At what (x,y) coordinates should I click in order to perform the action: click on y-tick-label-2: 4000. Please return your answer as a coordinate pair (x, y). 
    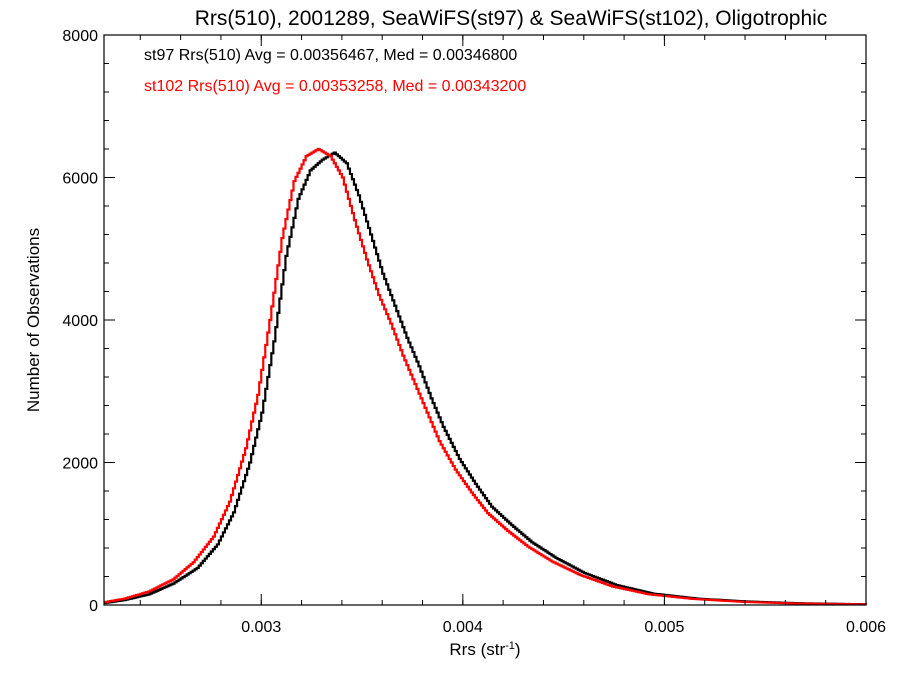
    Looking at the image, I should click on (80, 321).